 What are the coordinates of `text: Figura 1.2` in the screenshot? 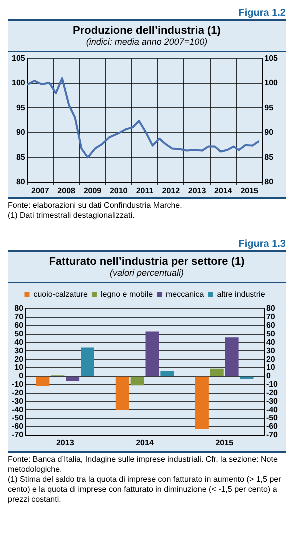 It's located at (262, 13).